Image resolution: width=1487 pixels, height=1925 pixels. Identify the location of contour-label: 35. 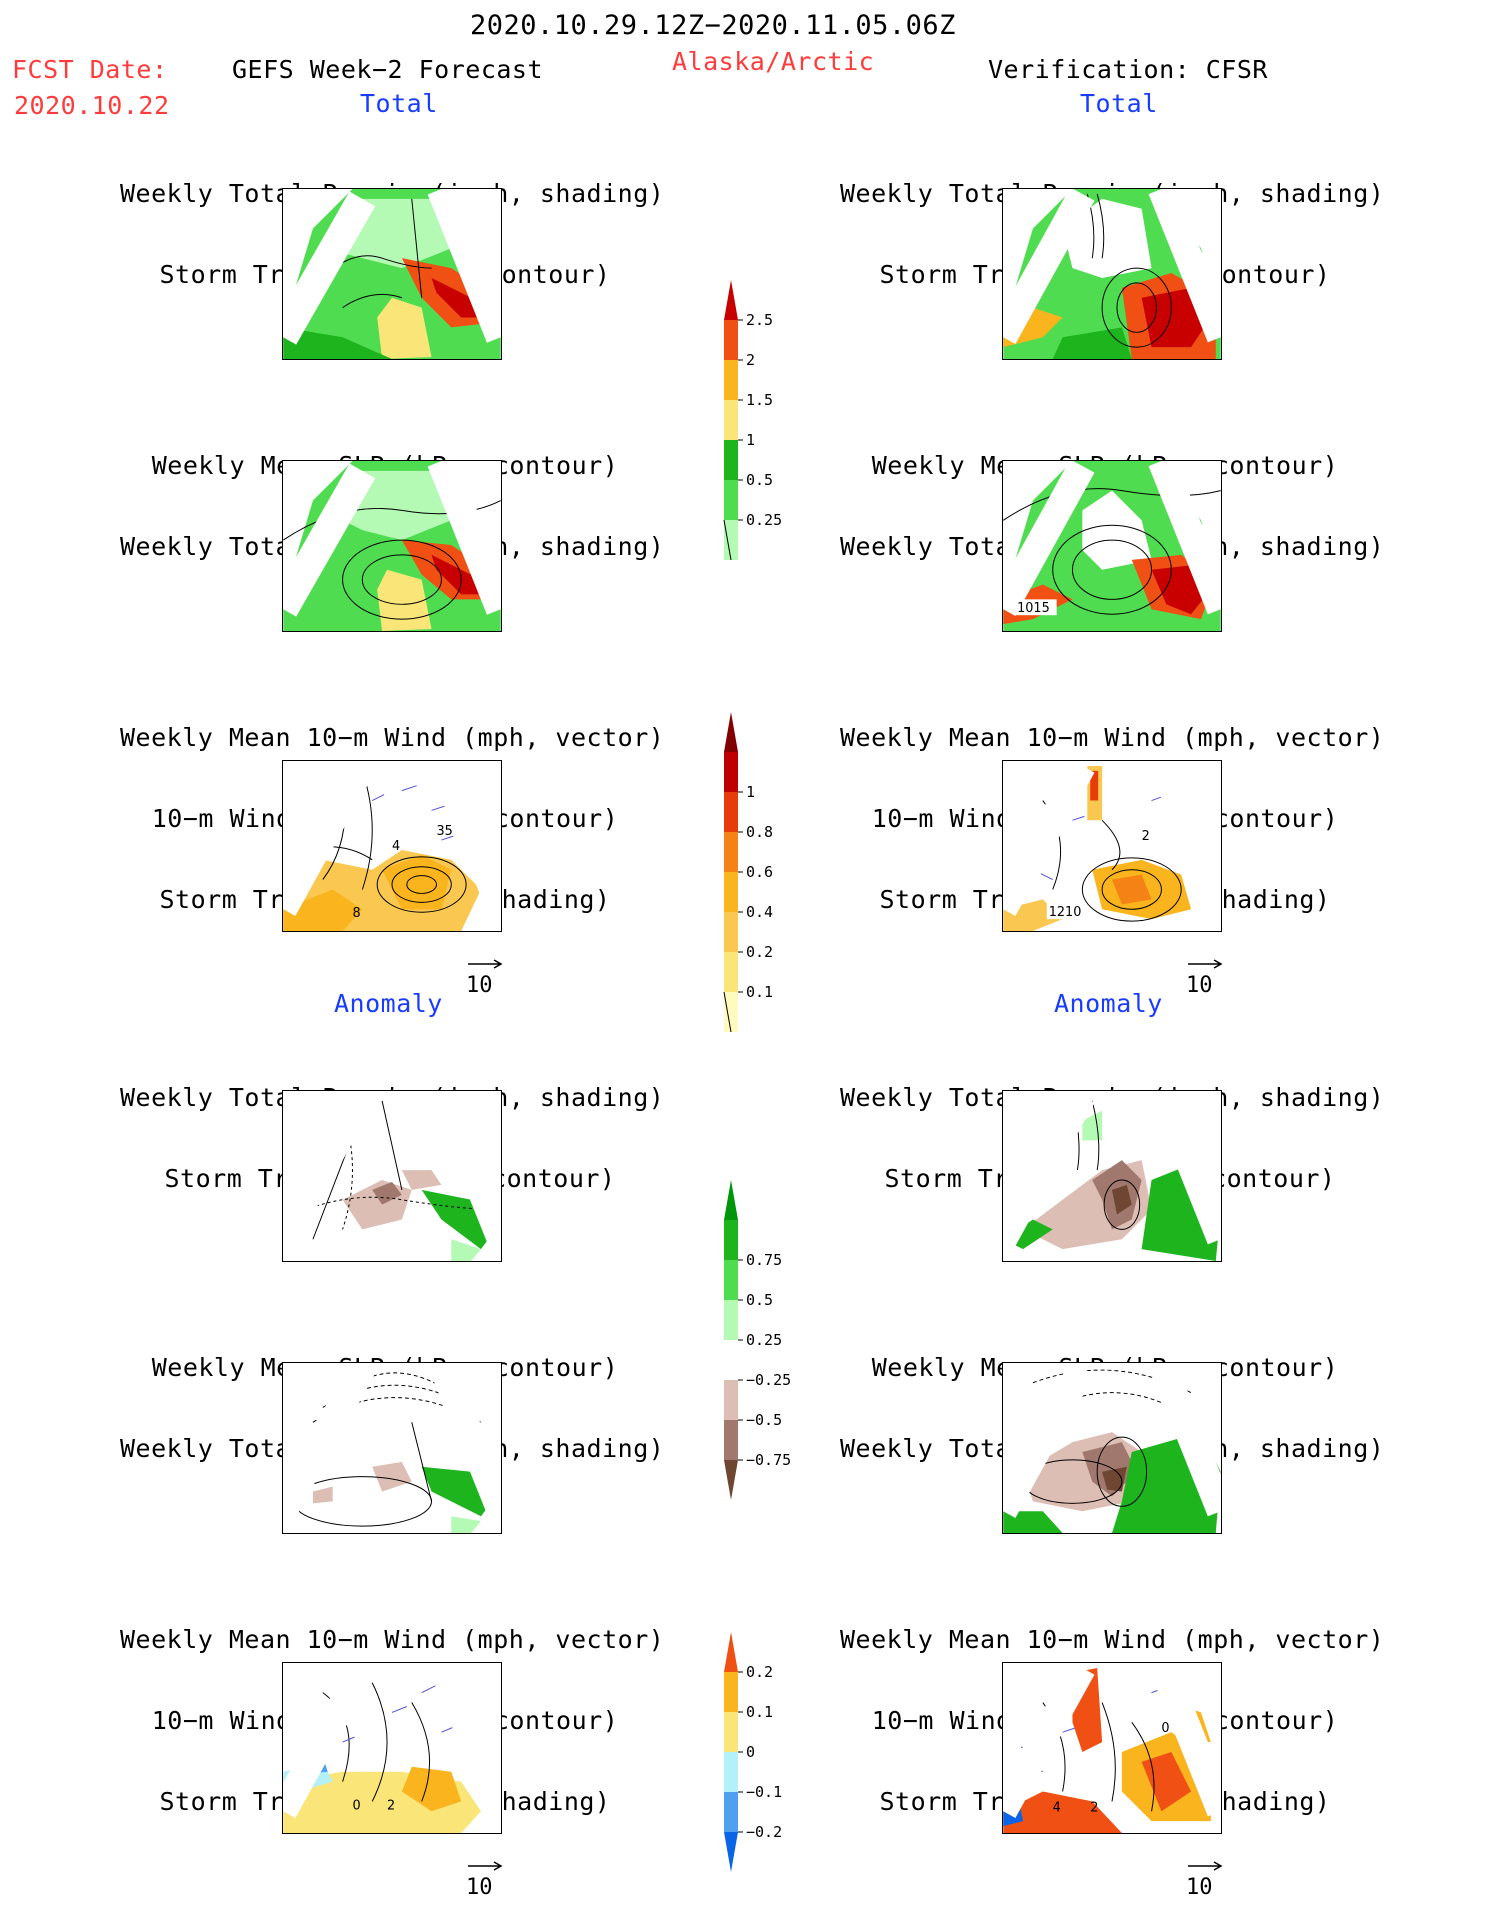
(444, 831).